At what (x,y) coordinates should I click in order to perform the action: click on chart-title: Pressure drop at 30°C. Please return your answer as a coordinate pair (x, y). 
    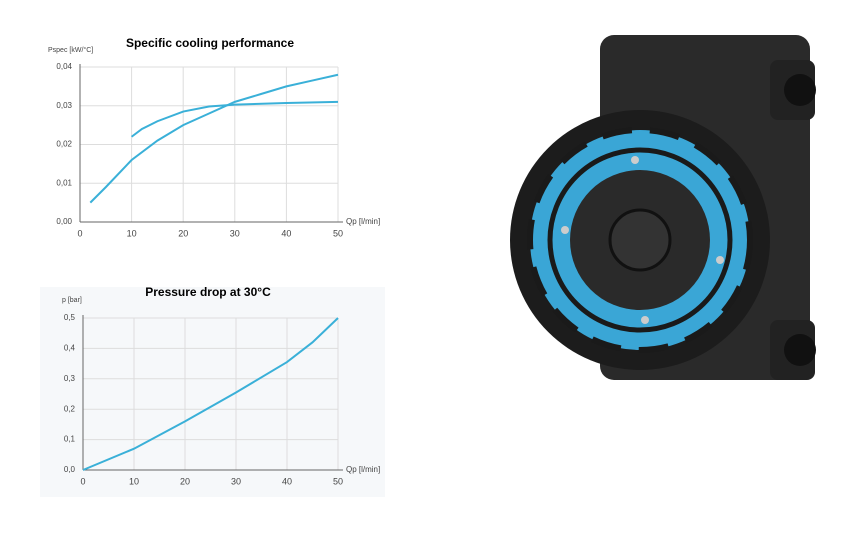
    Looking at the image, I should click on (208, 292).